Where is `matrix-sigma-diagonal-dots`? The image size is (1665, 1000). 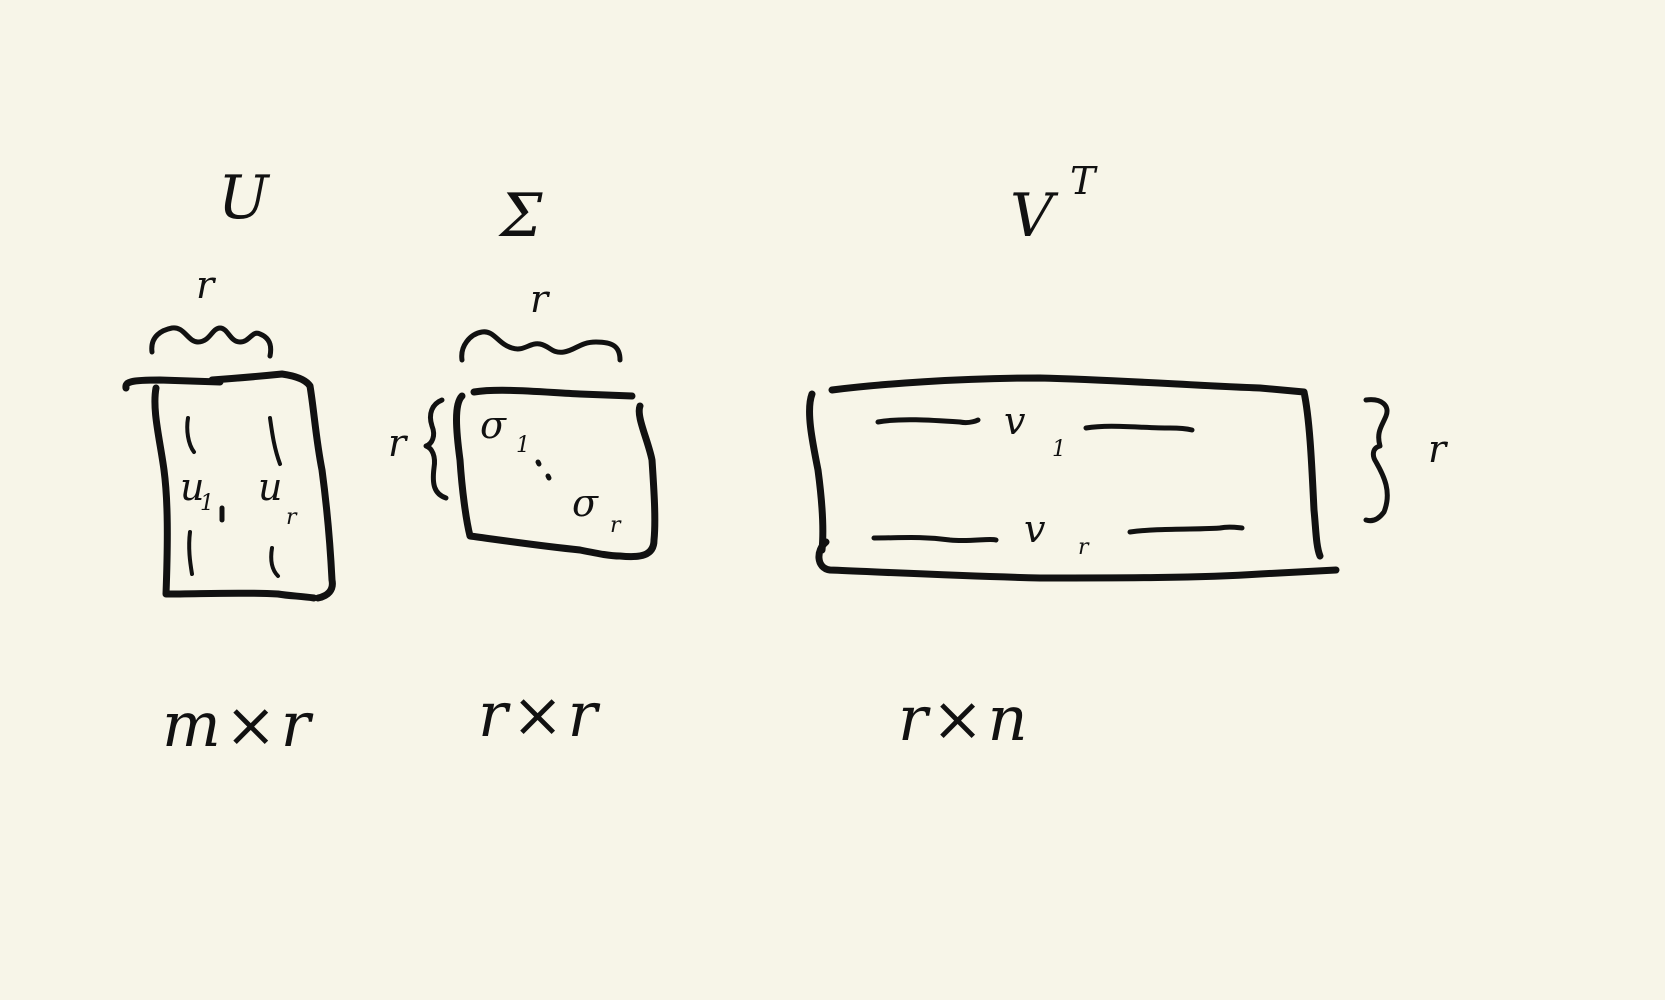 matrix-sigma-diagonal-dots is located at coordinates (543, 470).